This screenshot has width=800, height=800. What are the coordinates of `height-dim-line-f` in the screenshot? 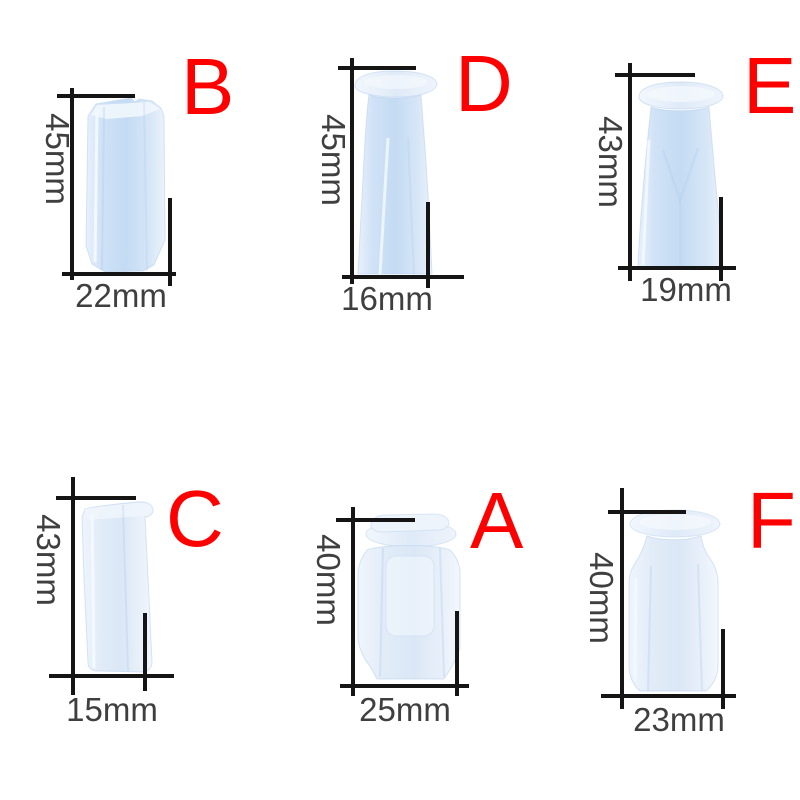 It's located at (622, 598).